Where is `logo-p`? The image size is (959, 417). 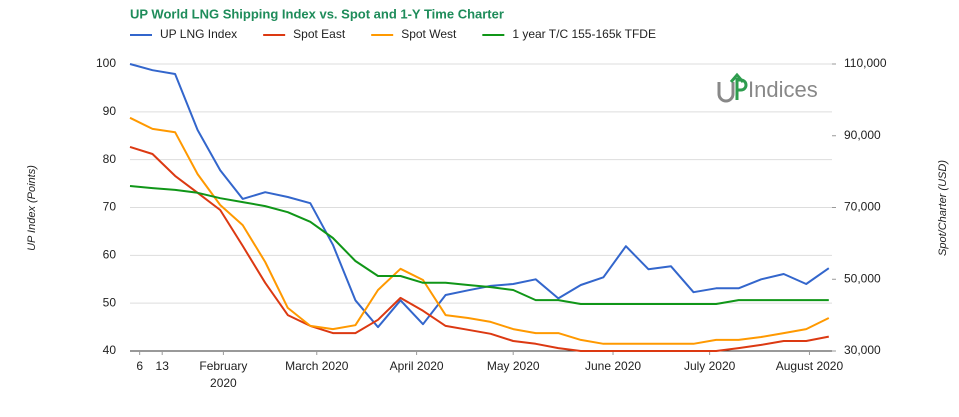 logo-p is located at coordinates (738, 86).